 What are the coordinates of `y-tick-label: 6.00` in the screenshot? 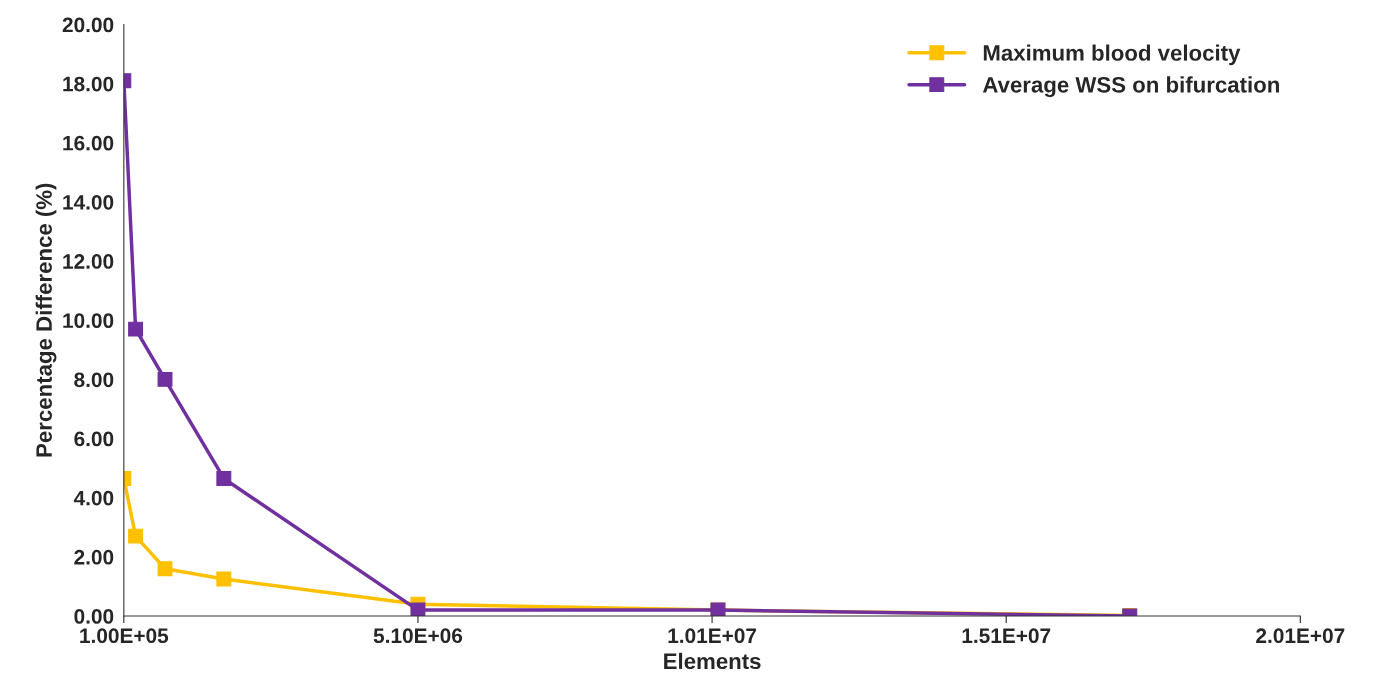 It's located at (94, 439).